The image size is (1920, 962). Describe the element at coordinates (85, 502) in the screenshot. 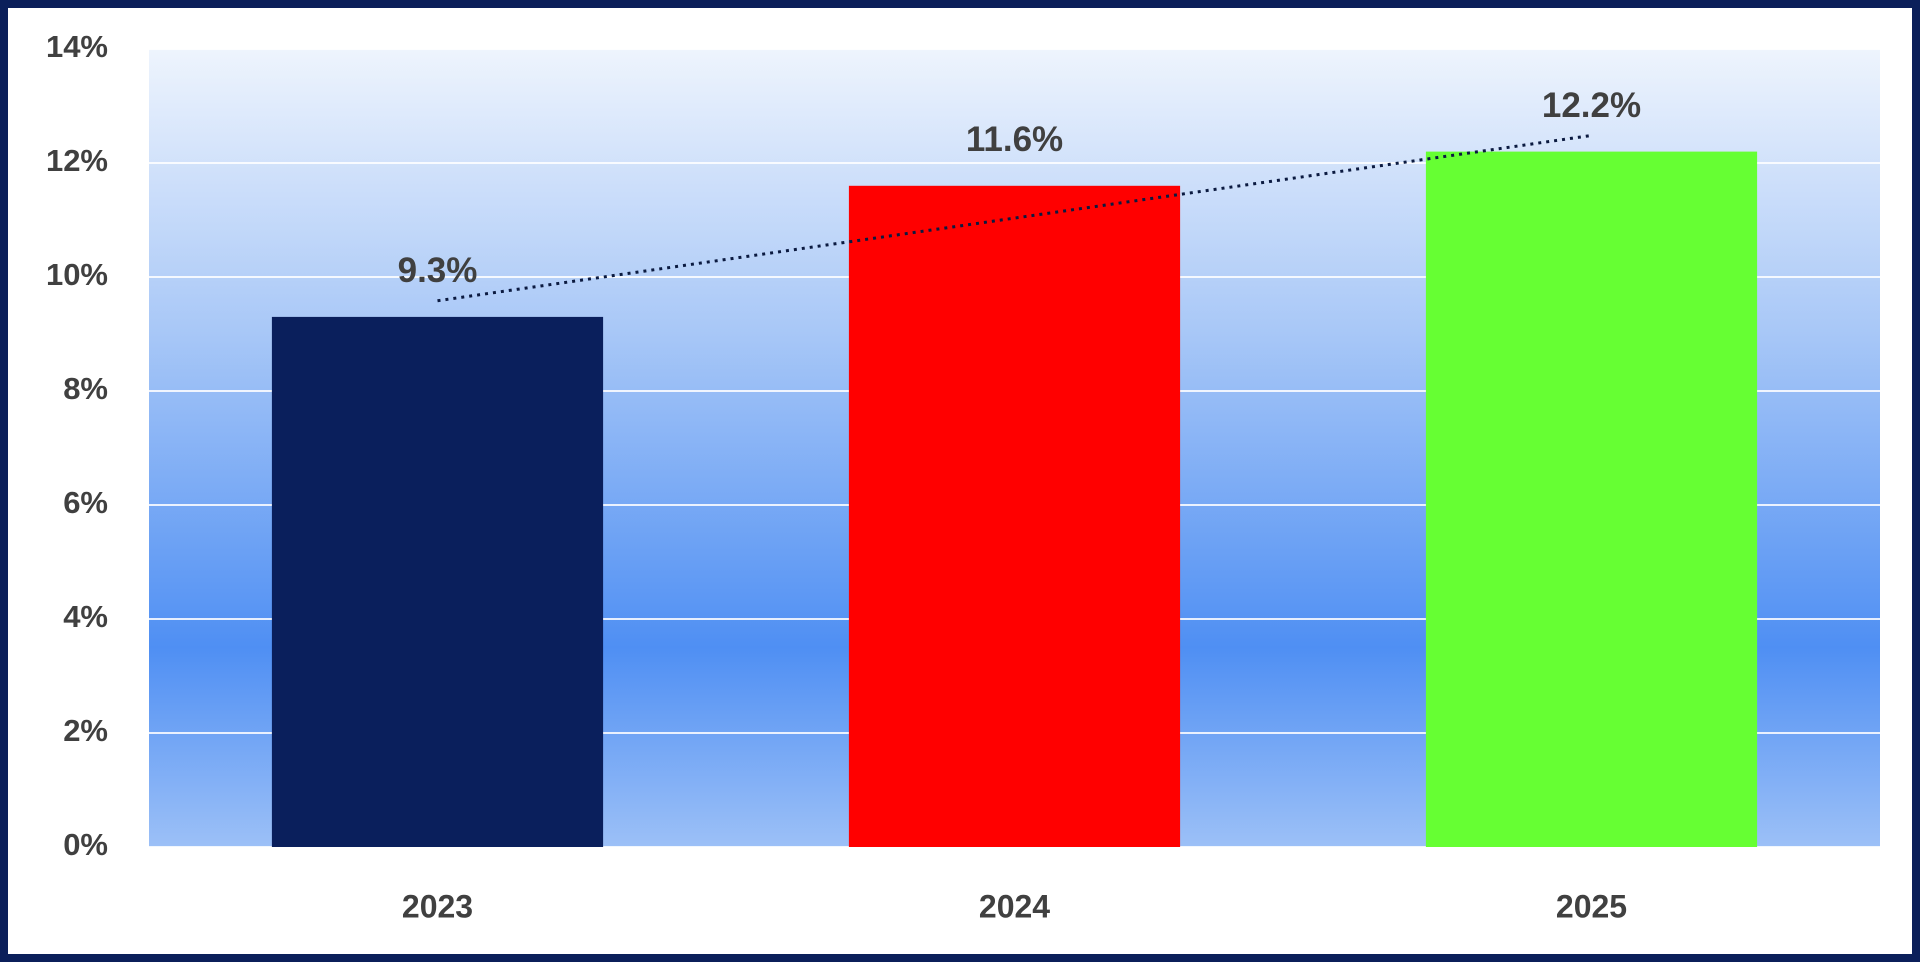

I see `y-tick-label: 6%` at that location.